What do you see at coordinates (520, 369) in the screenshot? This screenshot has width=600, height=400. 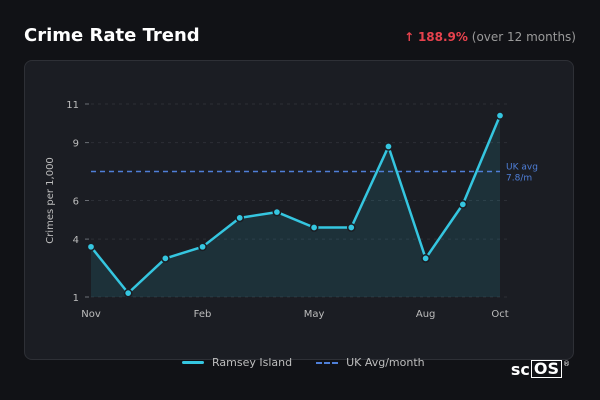 I see `logo-text-a: sc` at bounding box center [520, 369].